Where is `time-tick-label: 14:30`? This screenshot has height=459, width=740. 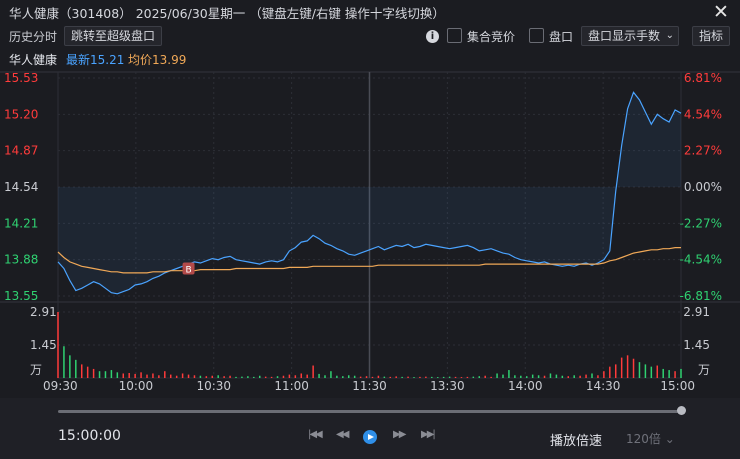
time-tick-label: 14:30 is located at coordinates (603, 386).